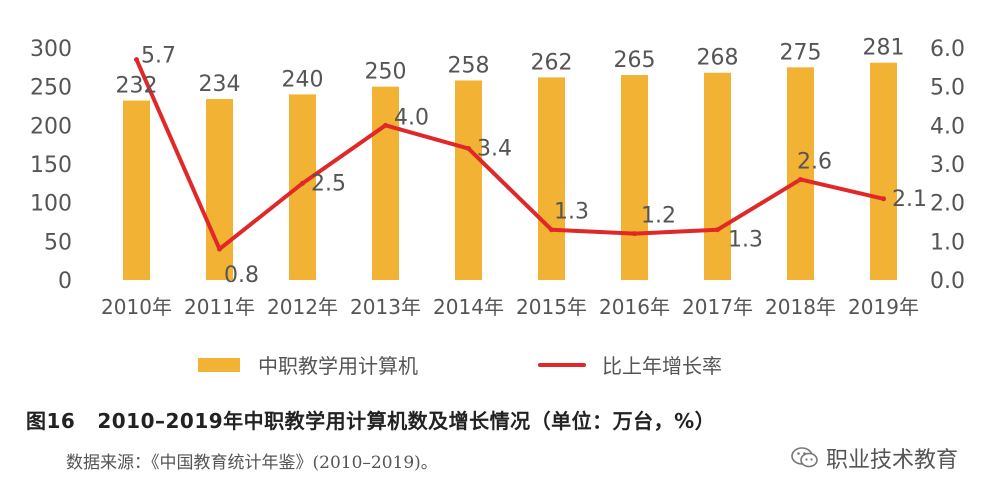 Image resolution: width=1000 pixels, height=503 pixels. I want to click on bar-value-label: 258, so click(469, 65).